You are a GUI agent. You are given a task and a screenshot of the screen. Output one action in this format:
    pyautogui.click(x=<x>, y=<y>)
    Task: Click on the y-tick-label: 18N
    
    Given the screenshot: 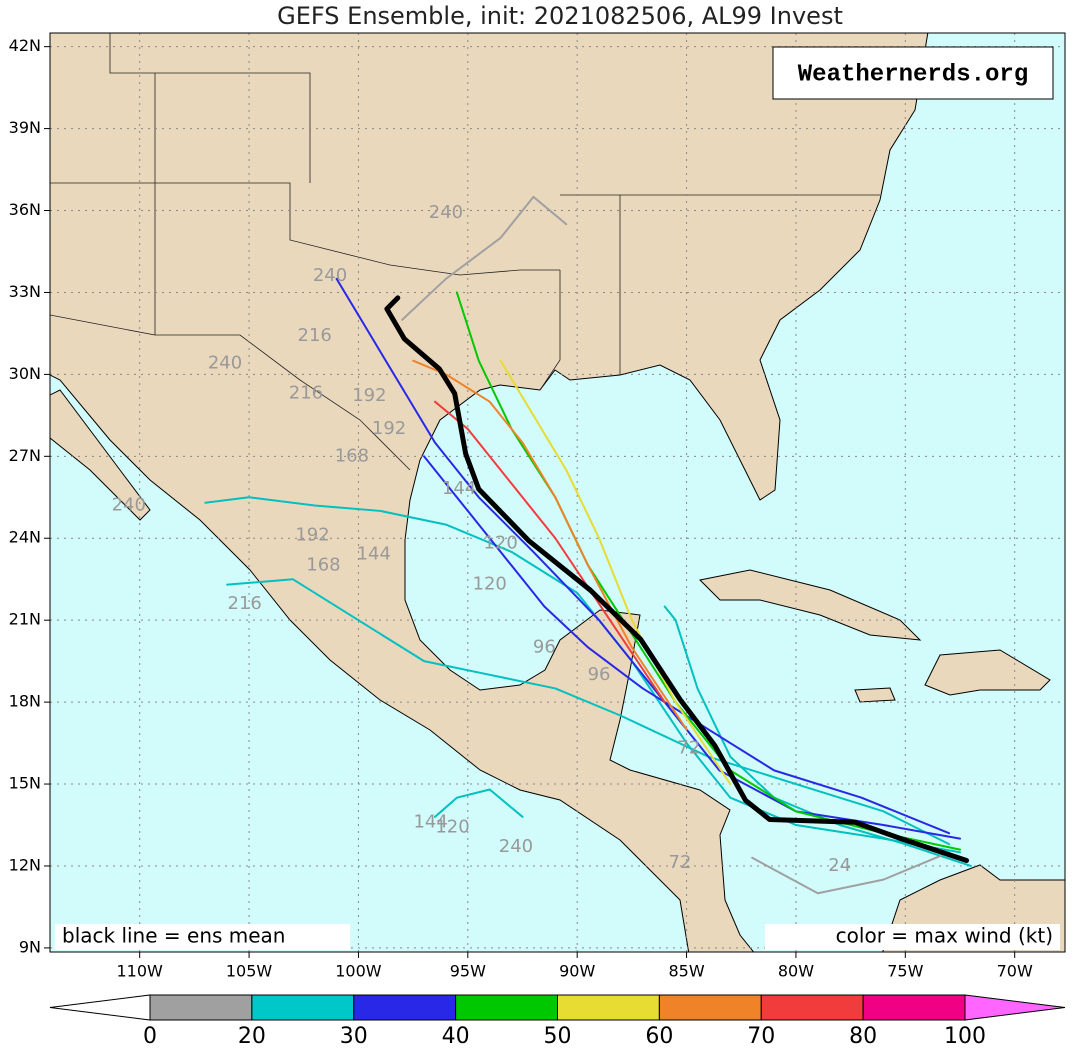 What is the action you would take?
    pyautogui.click(x=25, y=701)
    